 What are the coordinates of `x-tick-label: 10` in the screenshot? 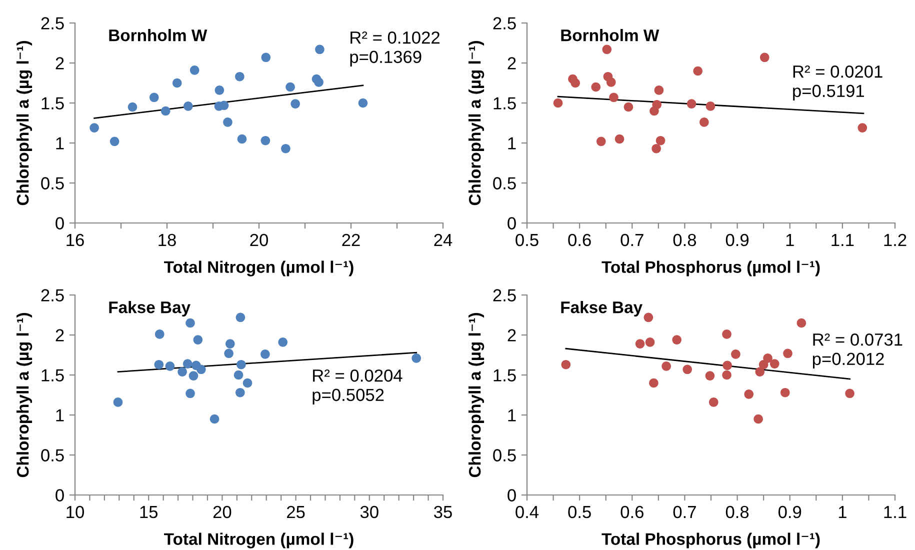 It's located at (75, 512).